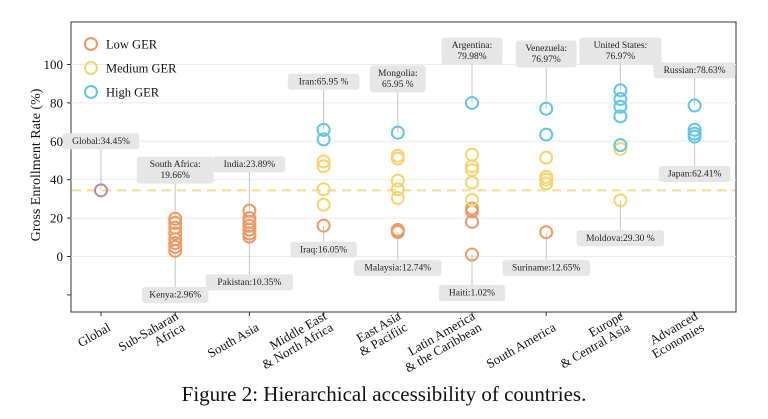 Image resolution: width=768 pixels, height=419 pixels. I want to click on annotation-label: Global:34.45%, so click(101, 142).